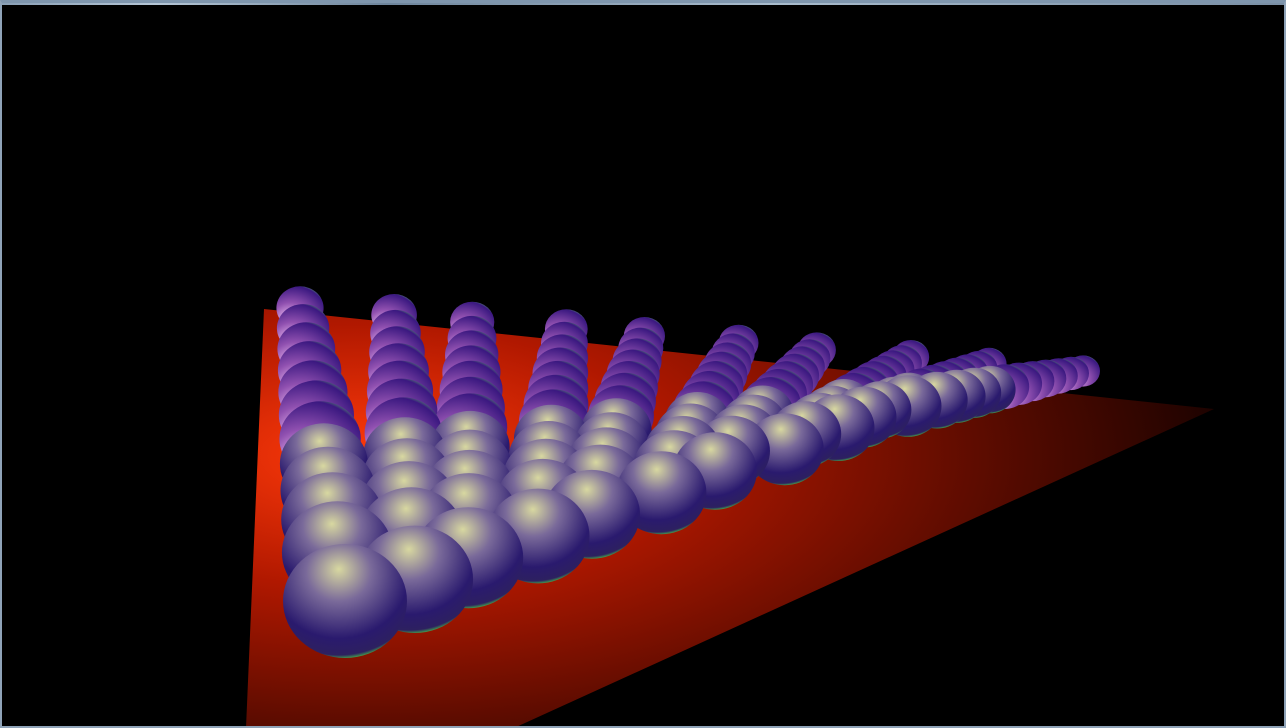 This screenshot has height=728, width=1286. What do you see at coordinates (345, 601) in the screenshot?
I see `sphere` at bounding box center [345, 601].